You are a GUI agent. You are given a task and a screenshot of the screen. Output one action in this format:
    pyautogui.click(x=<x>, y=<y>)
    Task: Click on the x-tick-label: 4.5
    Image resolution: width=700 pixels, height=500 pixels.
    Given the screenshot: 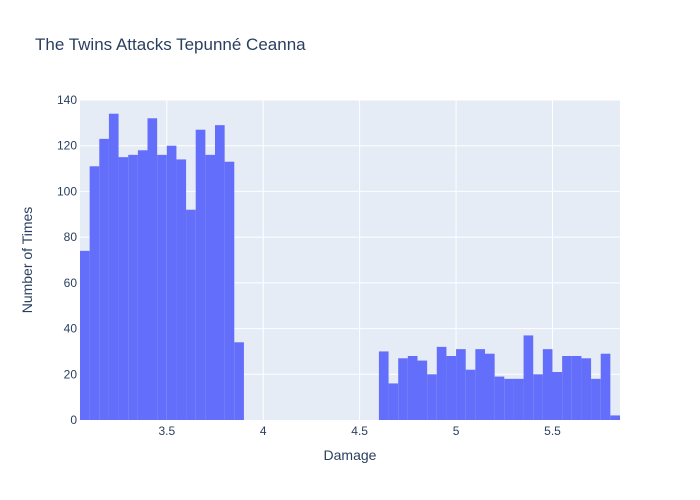 What is the action you would take?
    pyautogui.click(x=359, y=431)
    